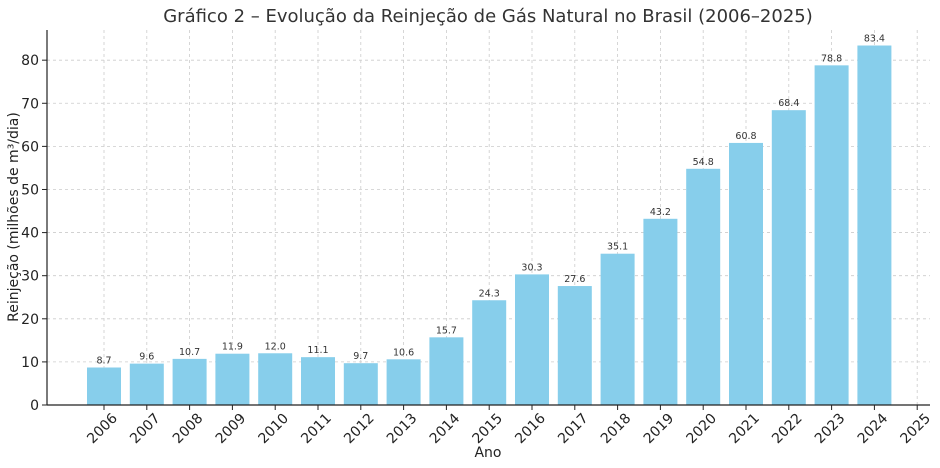 Image resolution: width=940 pixels, height=468 pixels. I want to click on y-tick-label: 40, so click(30, 234).